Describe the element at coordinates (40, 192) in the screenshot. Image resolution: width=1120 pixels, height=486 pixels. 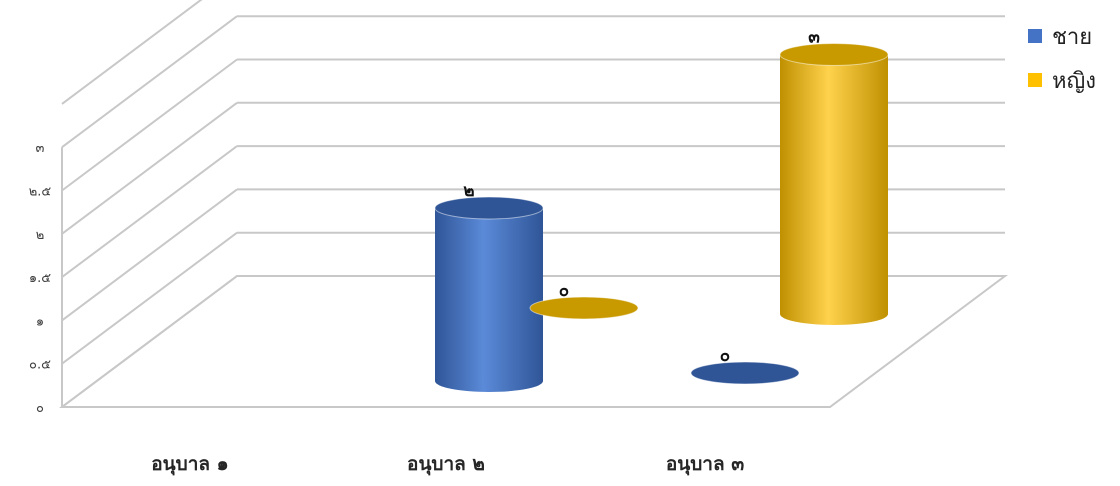
I see `y-tick-label: ๒.๕` at that location.